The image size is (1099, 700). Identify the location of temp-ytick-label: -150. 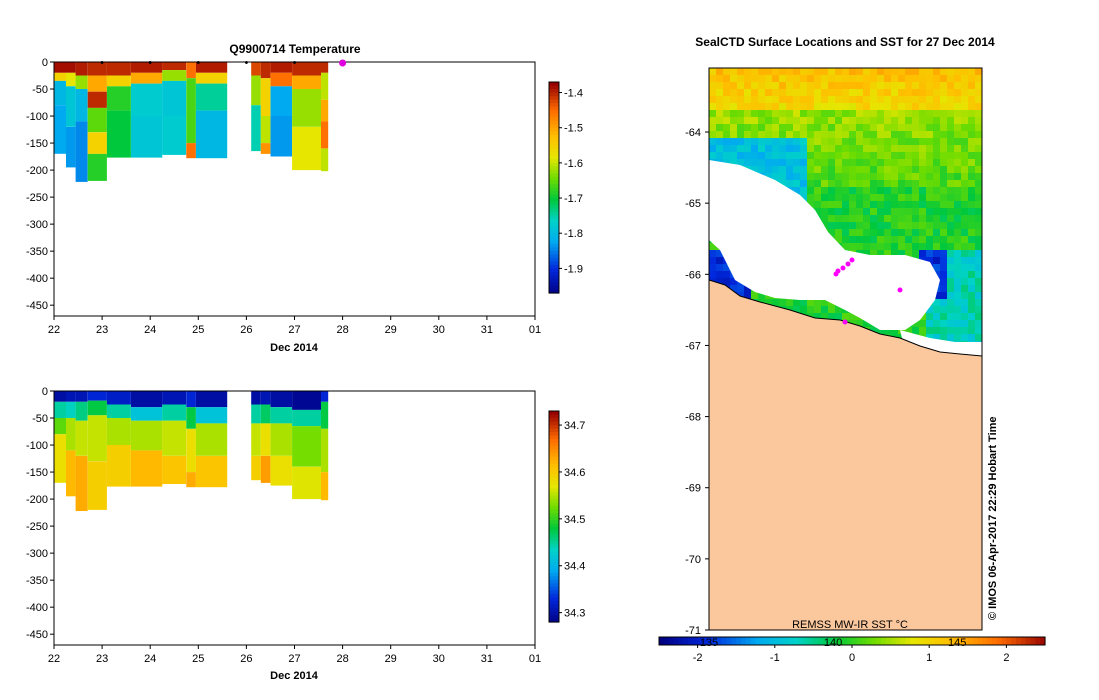
(37, 144).